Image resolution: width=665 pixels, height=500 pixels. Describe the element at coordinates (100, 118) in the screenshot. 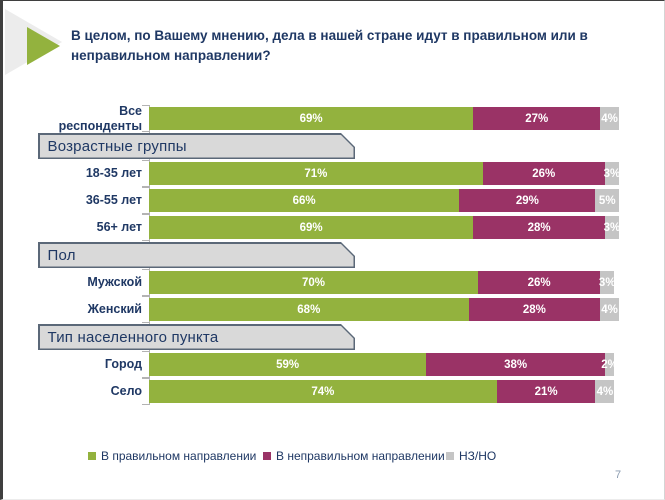

I see `category-label: Все респонденты` at that location.